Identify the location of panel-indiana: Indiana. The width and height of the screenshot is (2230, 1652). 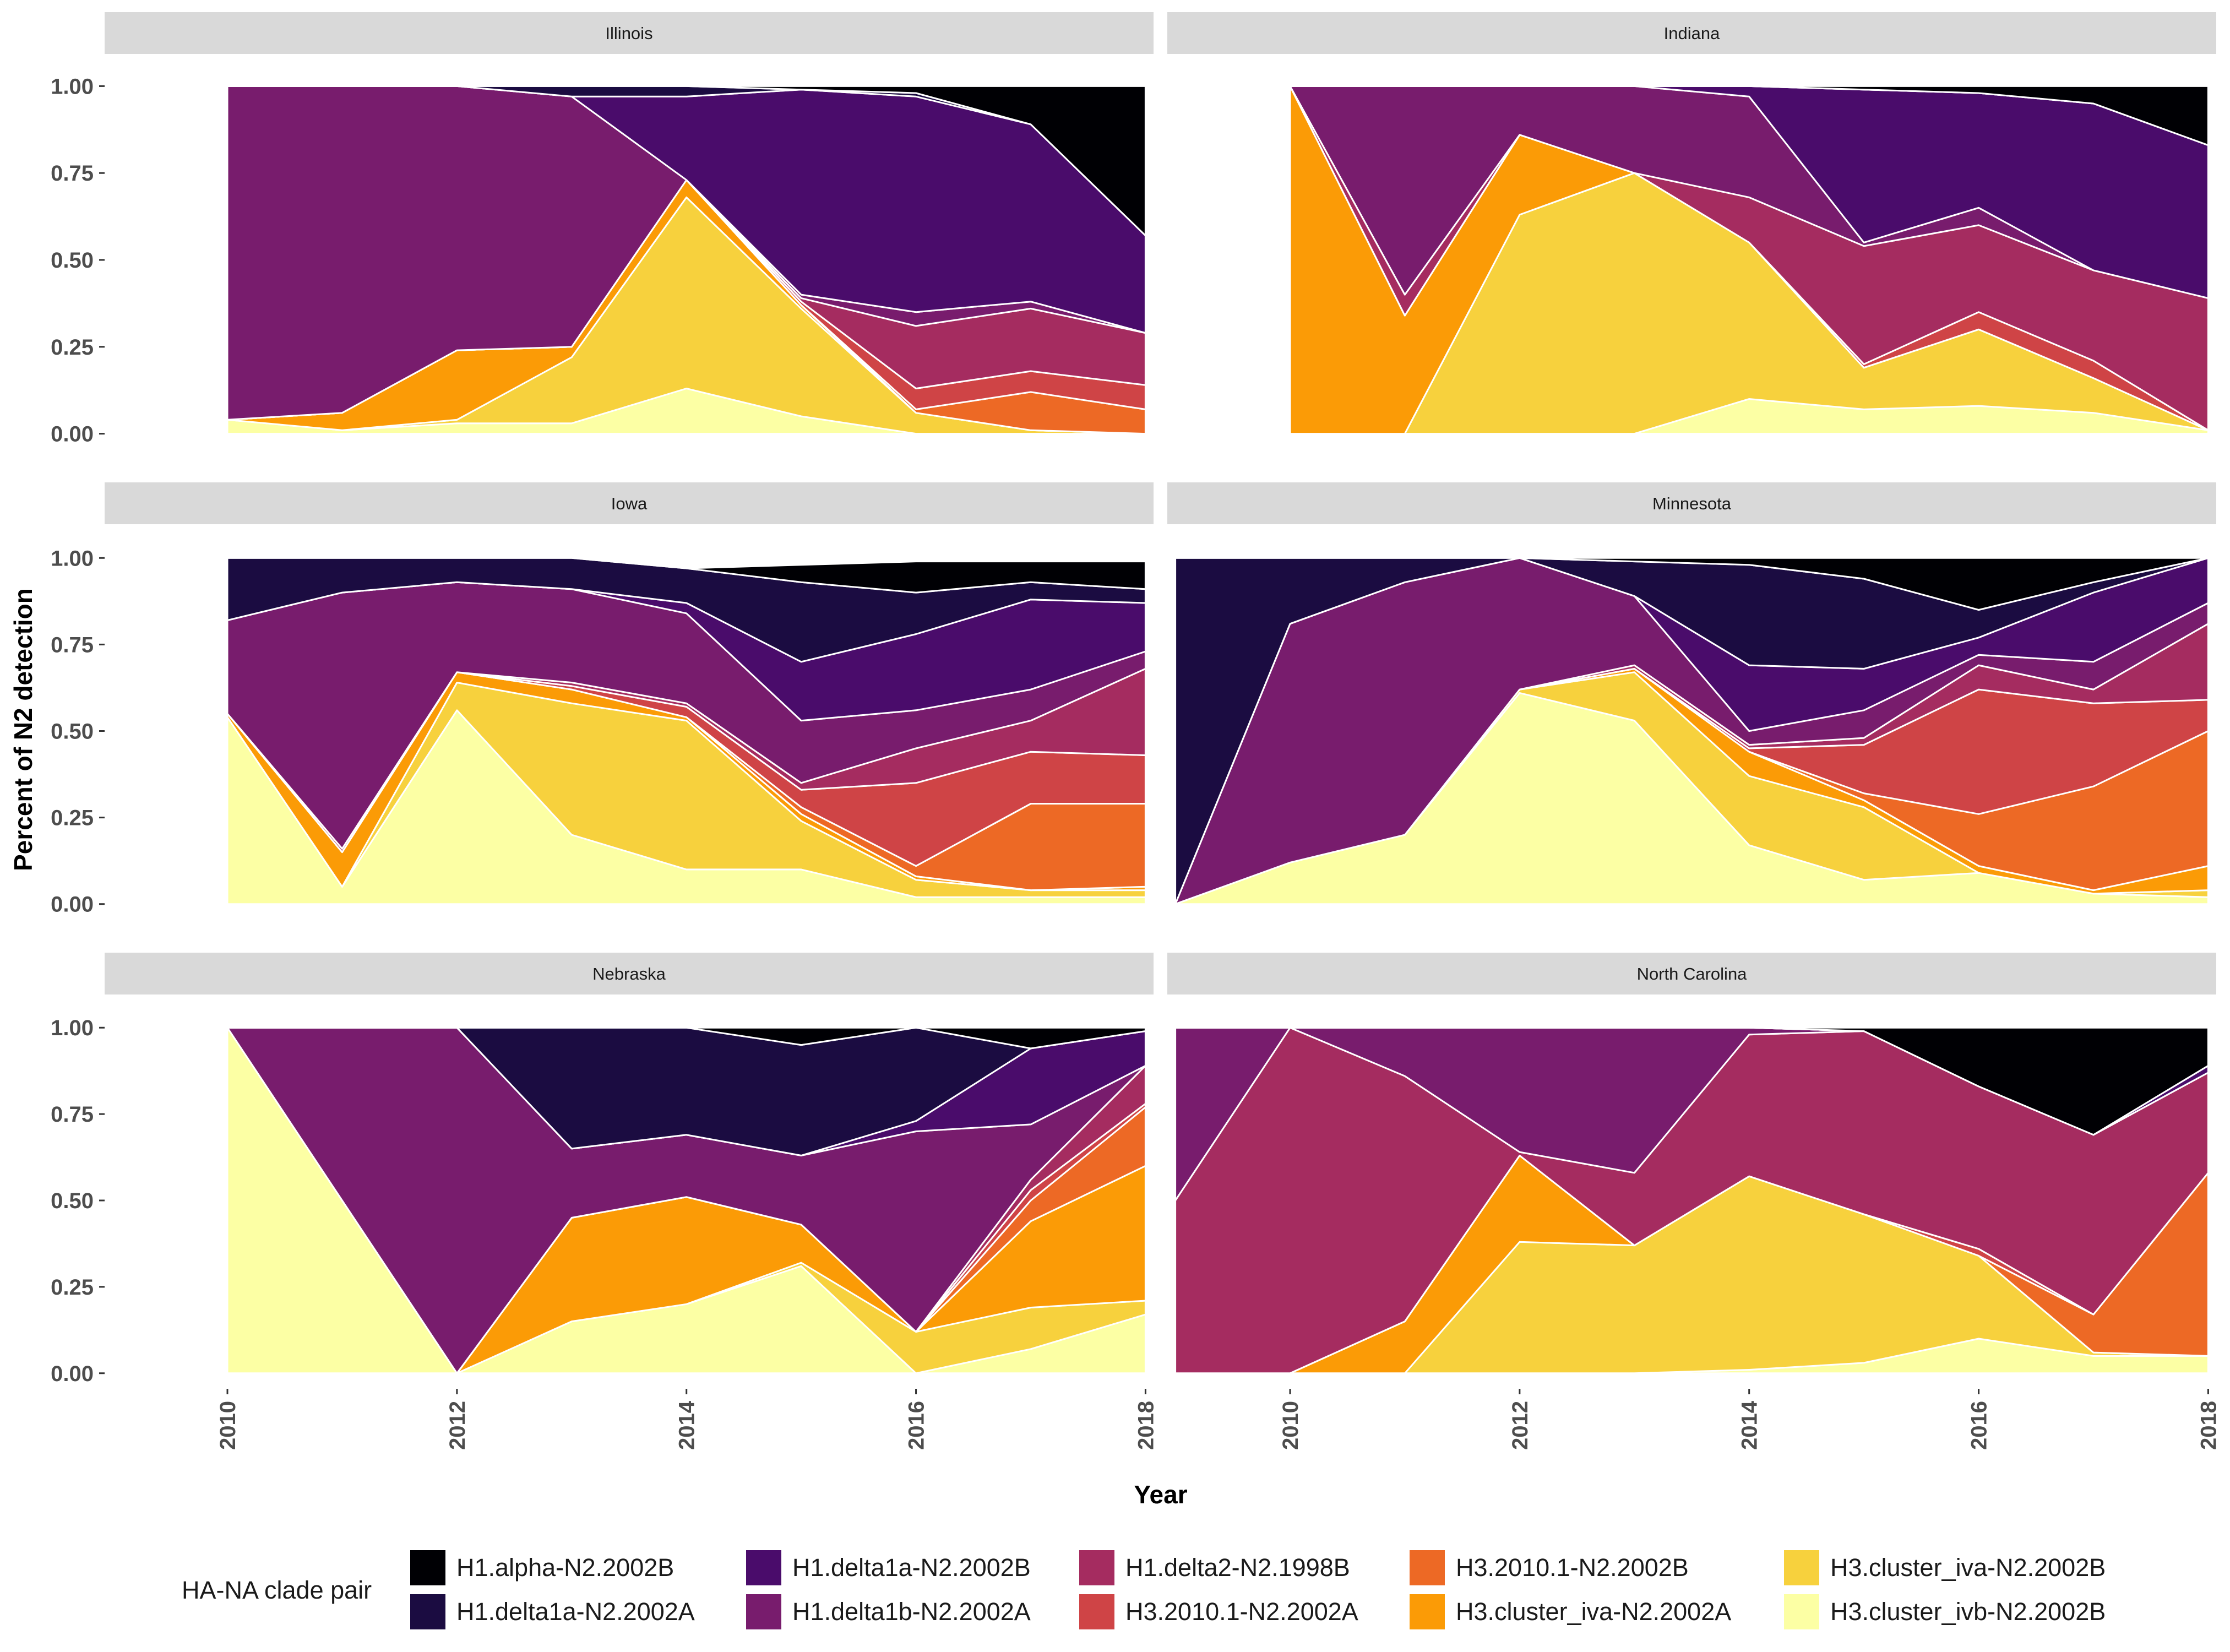
(1691, 223).